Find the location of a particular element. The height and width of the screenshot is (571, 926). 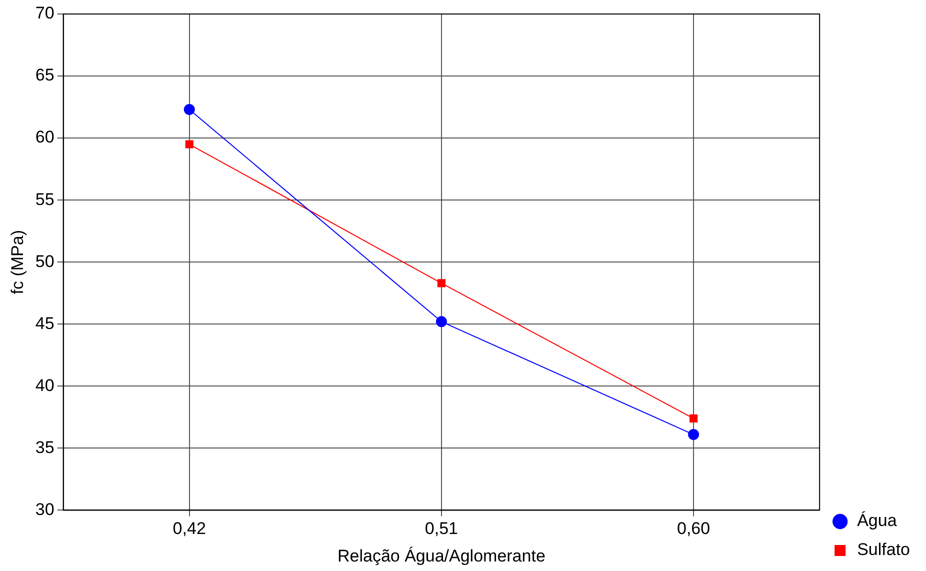

y-tick-label: 70 is located at coordinates (44, 13).